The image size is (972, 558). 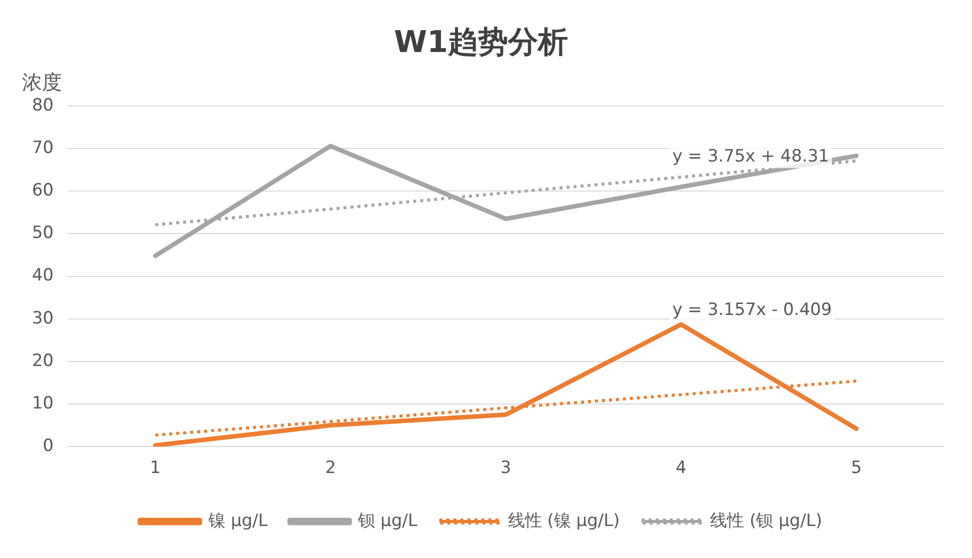 What do you see at coordinates (481, 42) in the screenshot?
I see `chart-title: W1趋势分析` at bounding box center [481, 42].